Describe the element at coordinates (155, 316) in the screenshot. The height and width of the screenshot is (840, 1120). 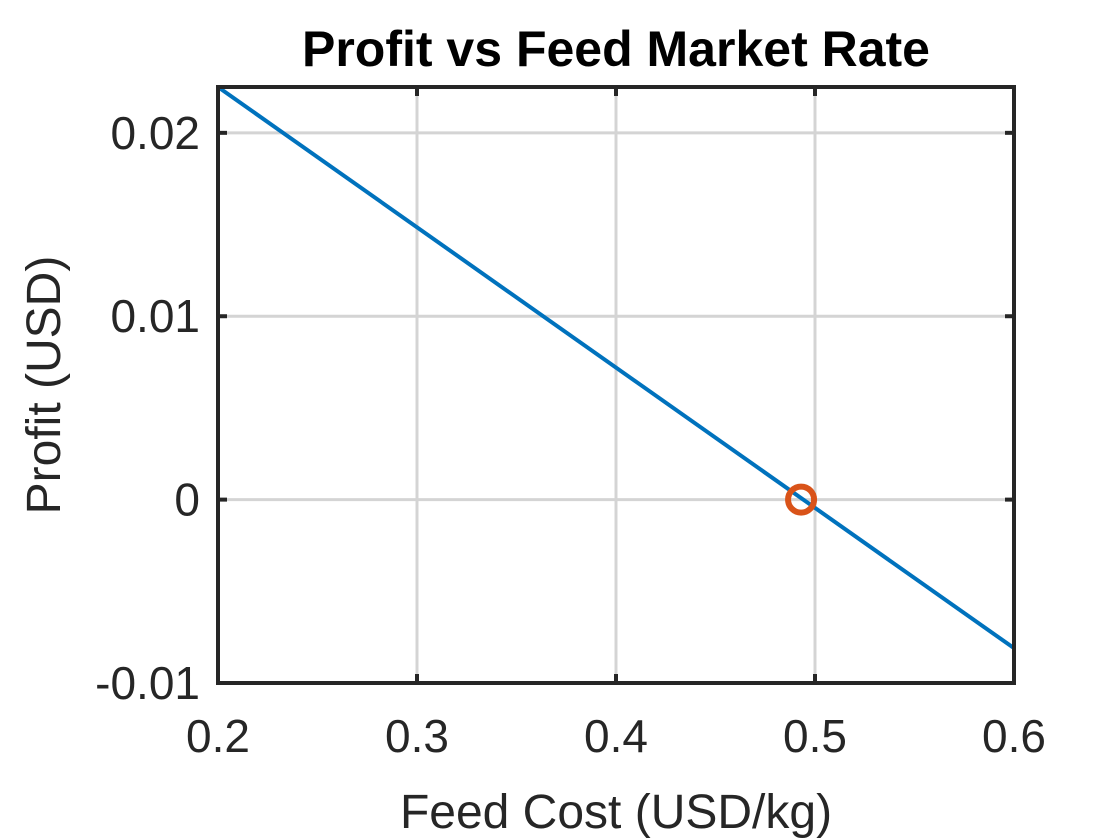
I see `y-tick-label: 0.01` at that location.